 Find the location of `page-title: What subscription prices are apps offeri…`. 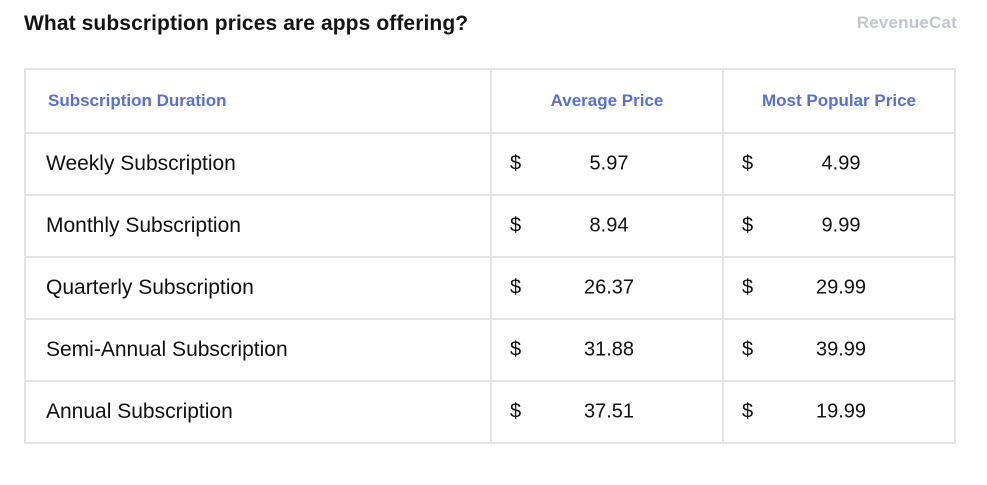

page-title: What subscription prices are apps offeri… is located at coordinates (246, 23).